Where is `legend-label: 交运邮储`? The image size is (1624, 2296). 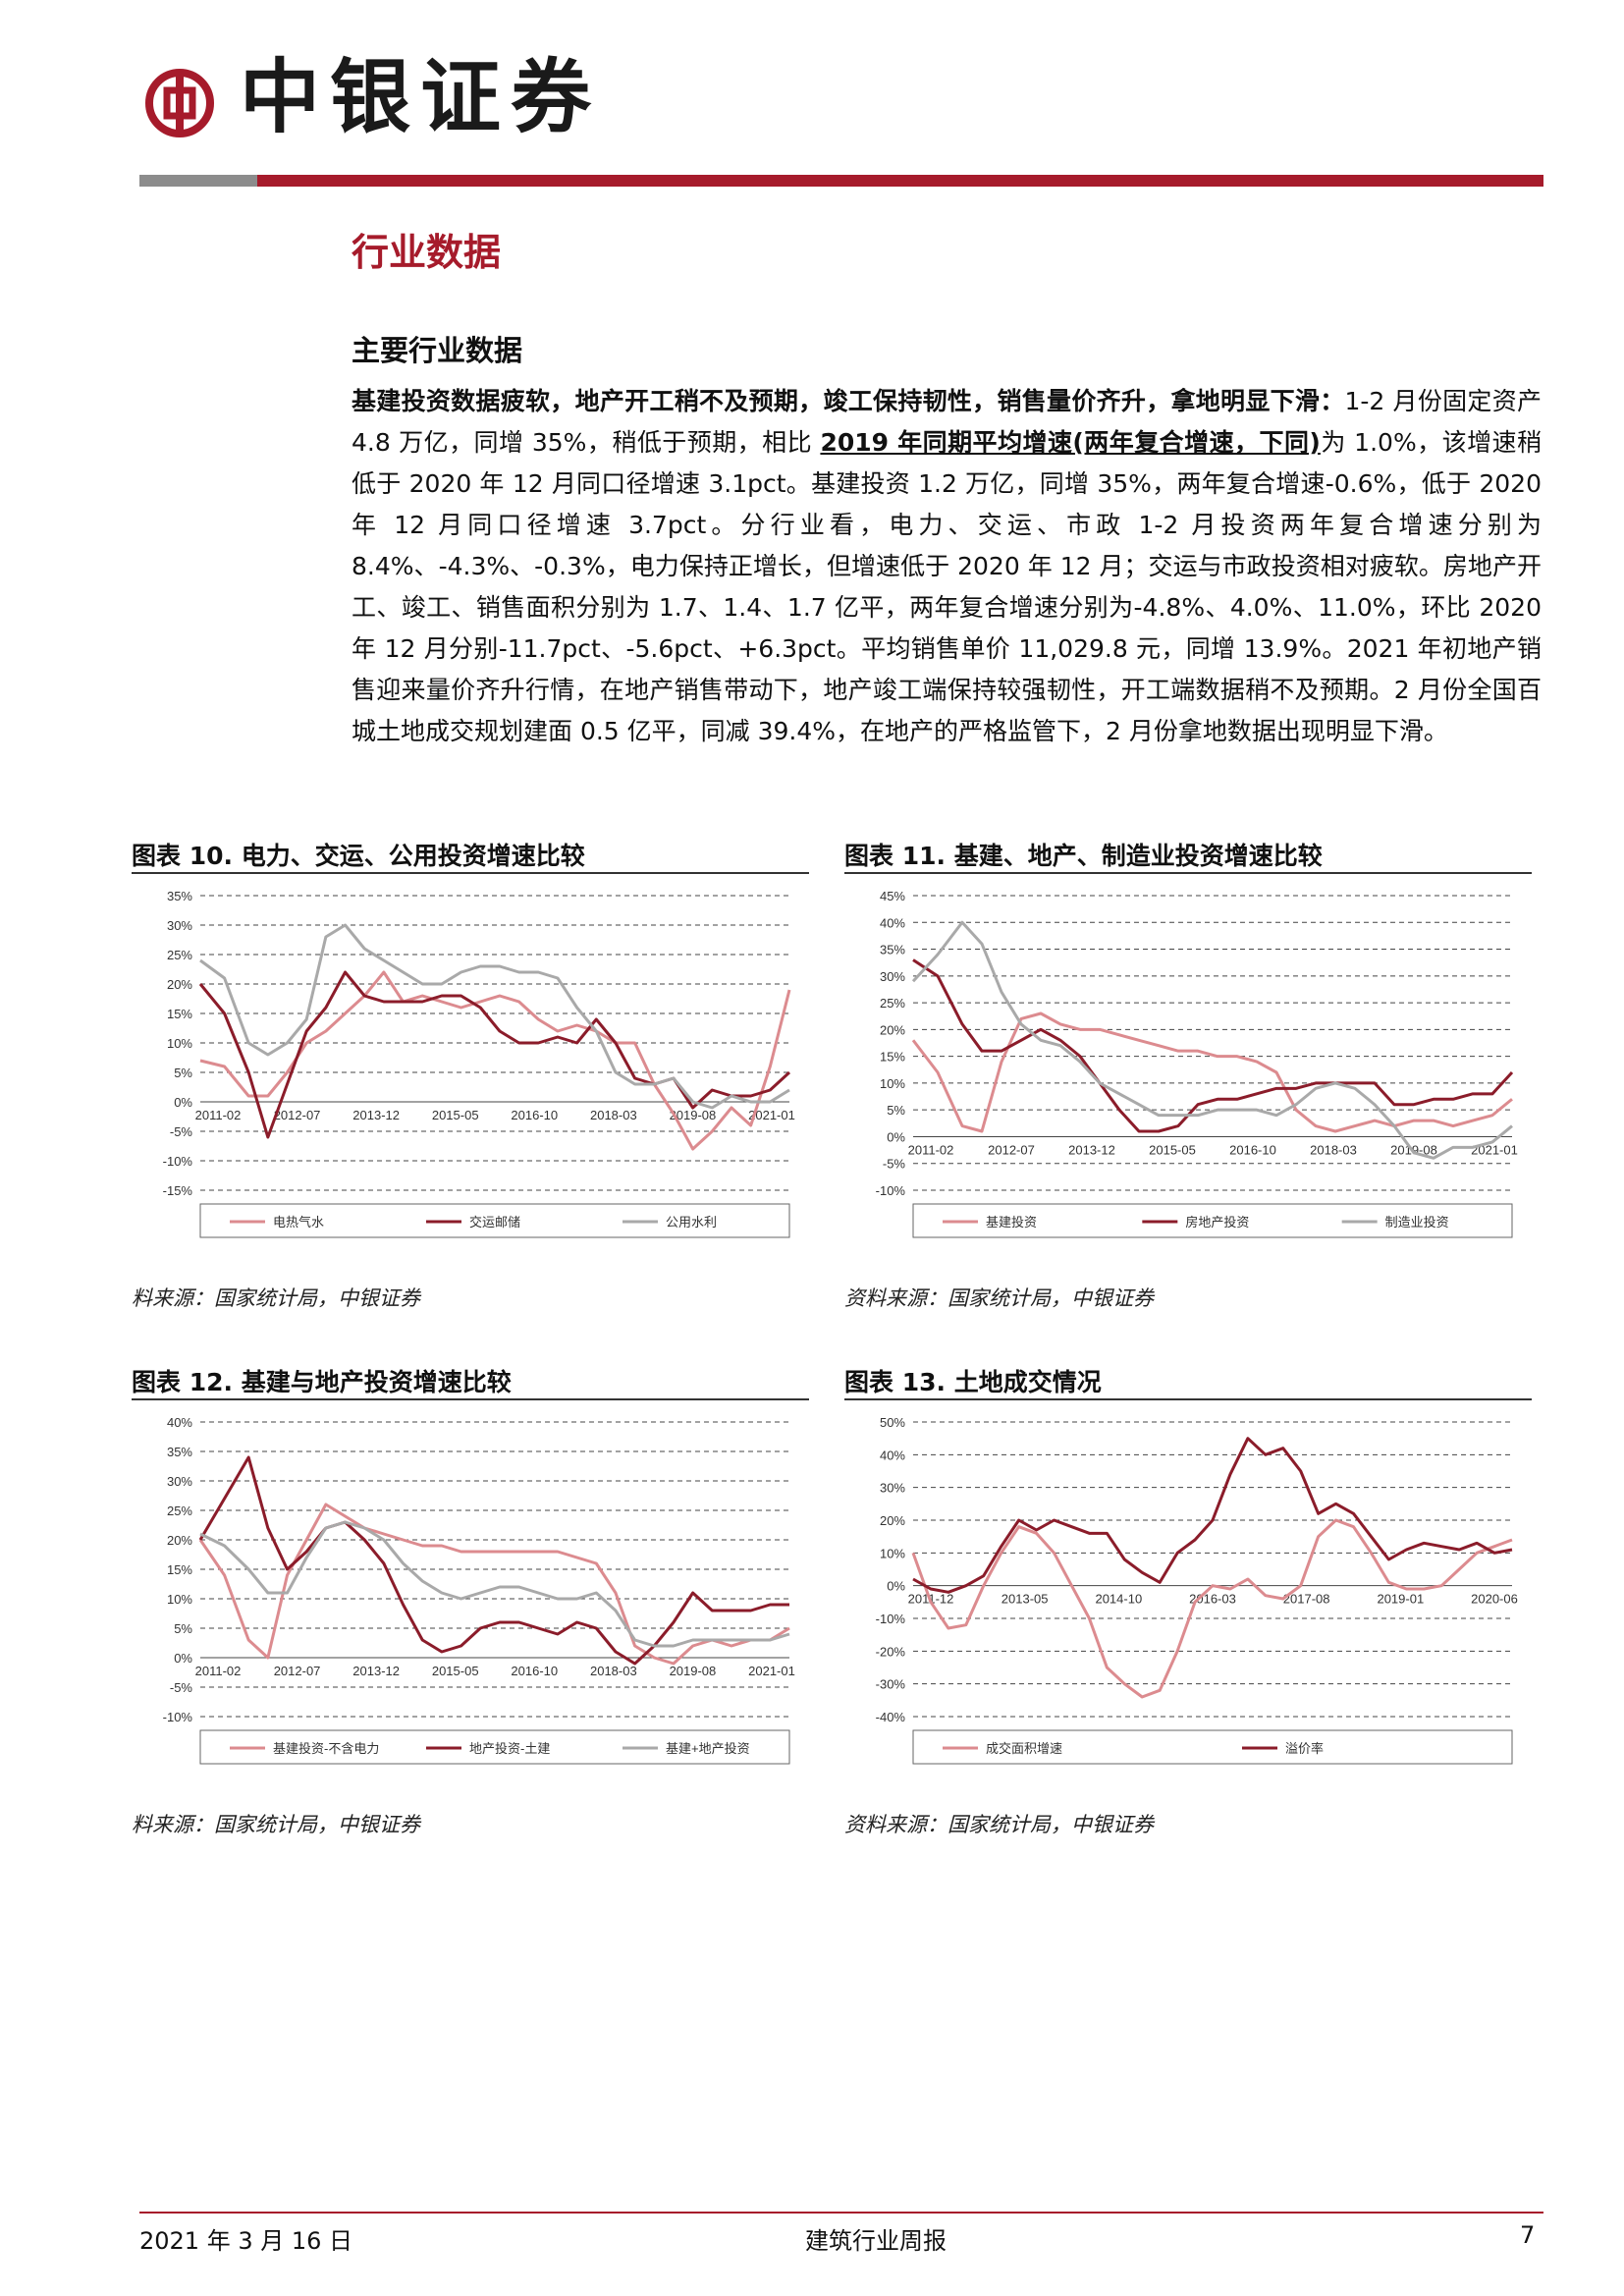 legend-label: 交运邮储 is located at coordinates (494, 1222).